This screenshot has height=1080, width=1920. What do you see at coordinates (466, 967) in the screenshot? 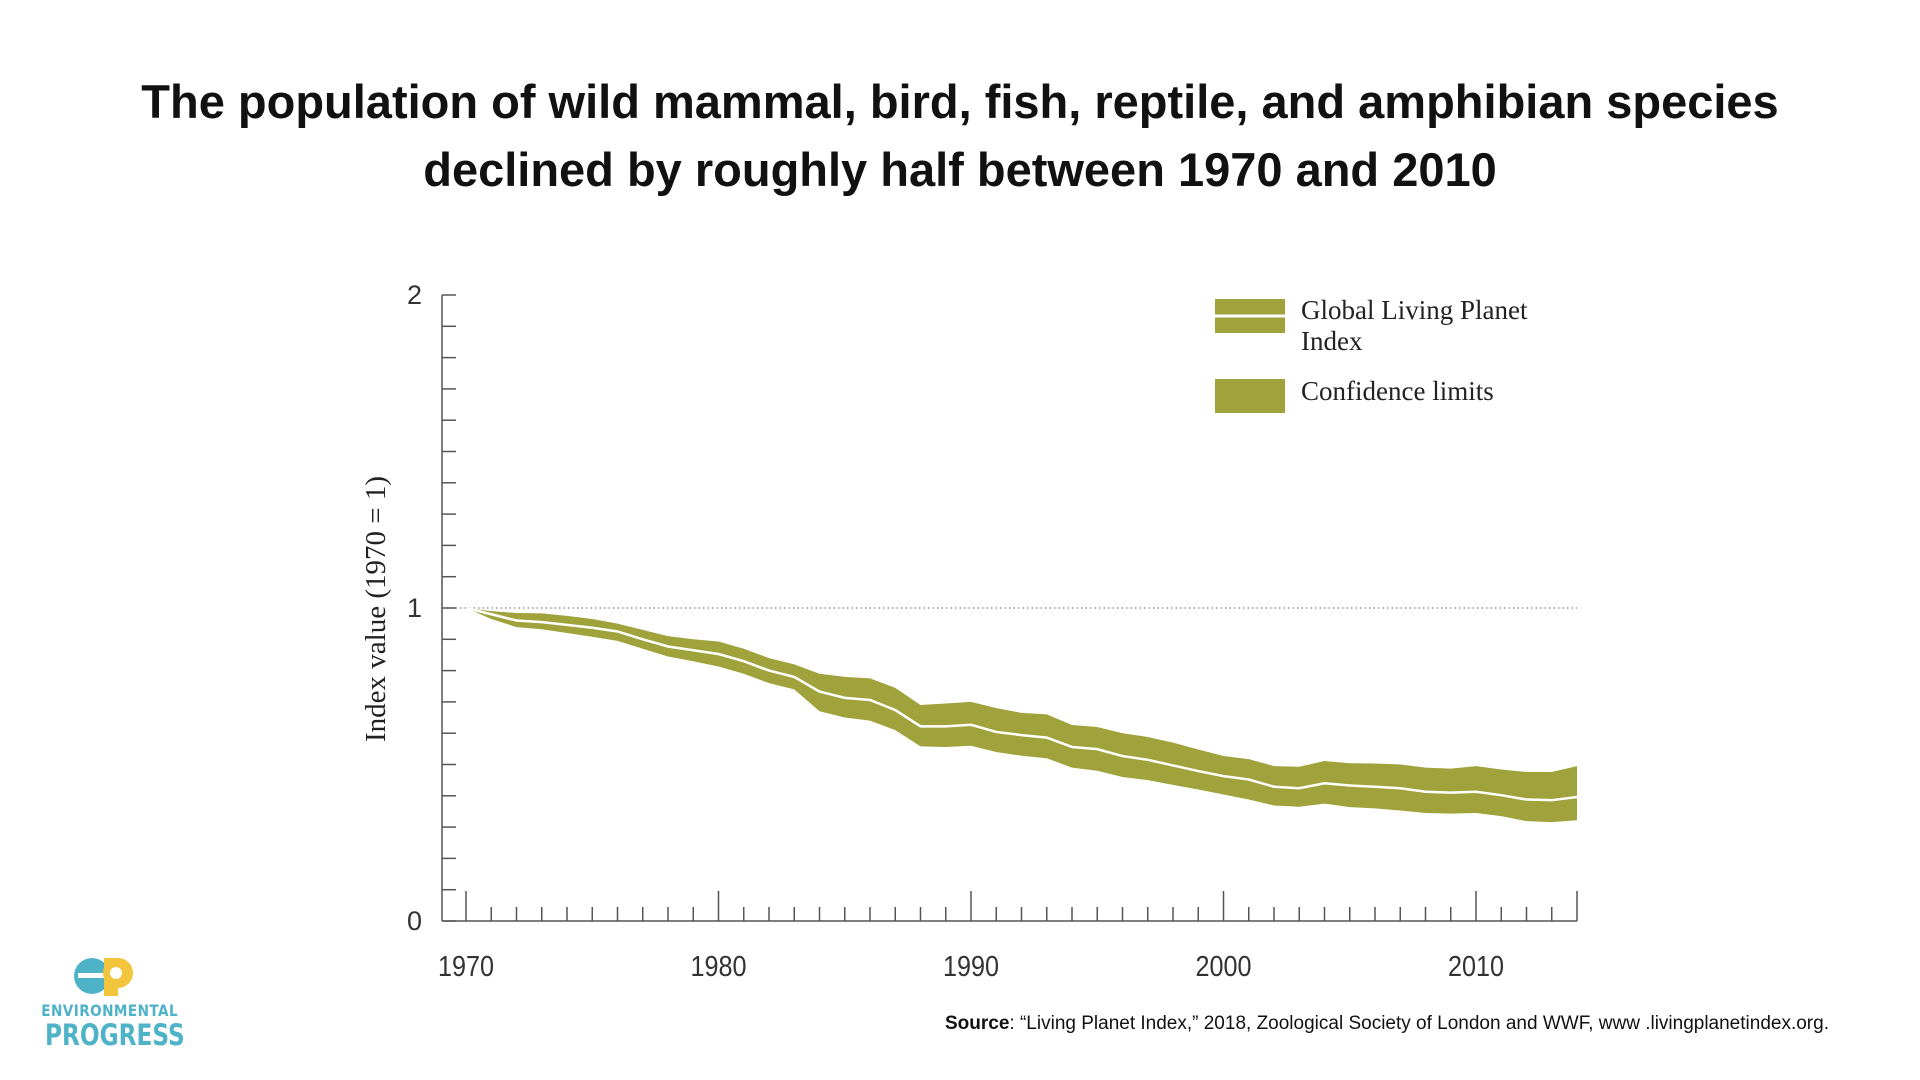
I see `x-tick-label: 1970` at bounding box center [466, 967].